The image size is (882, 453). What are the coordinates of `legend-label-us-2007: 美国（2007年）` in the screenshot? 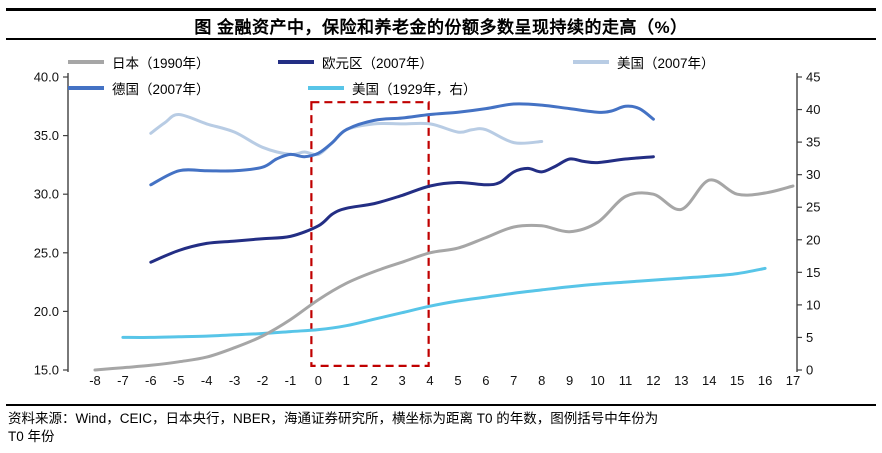 It's located at (666, 63).